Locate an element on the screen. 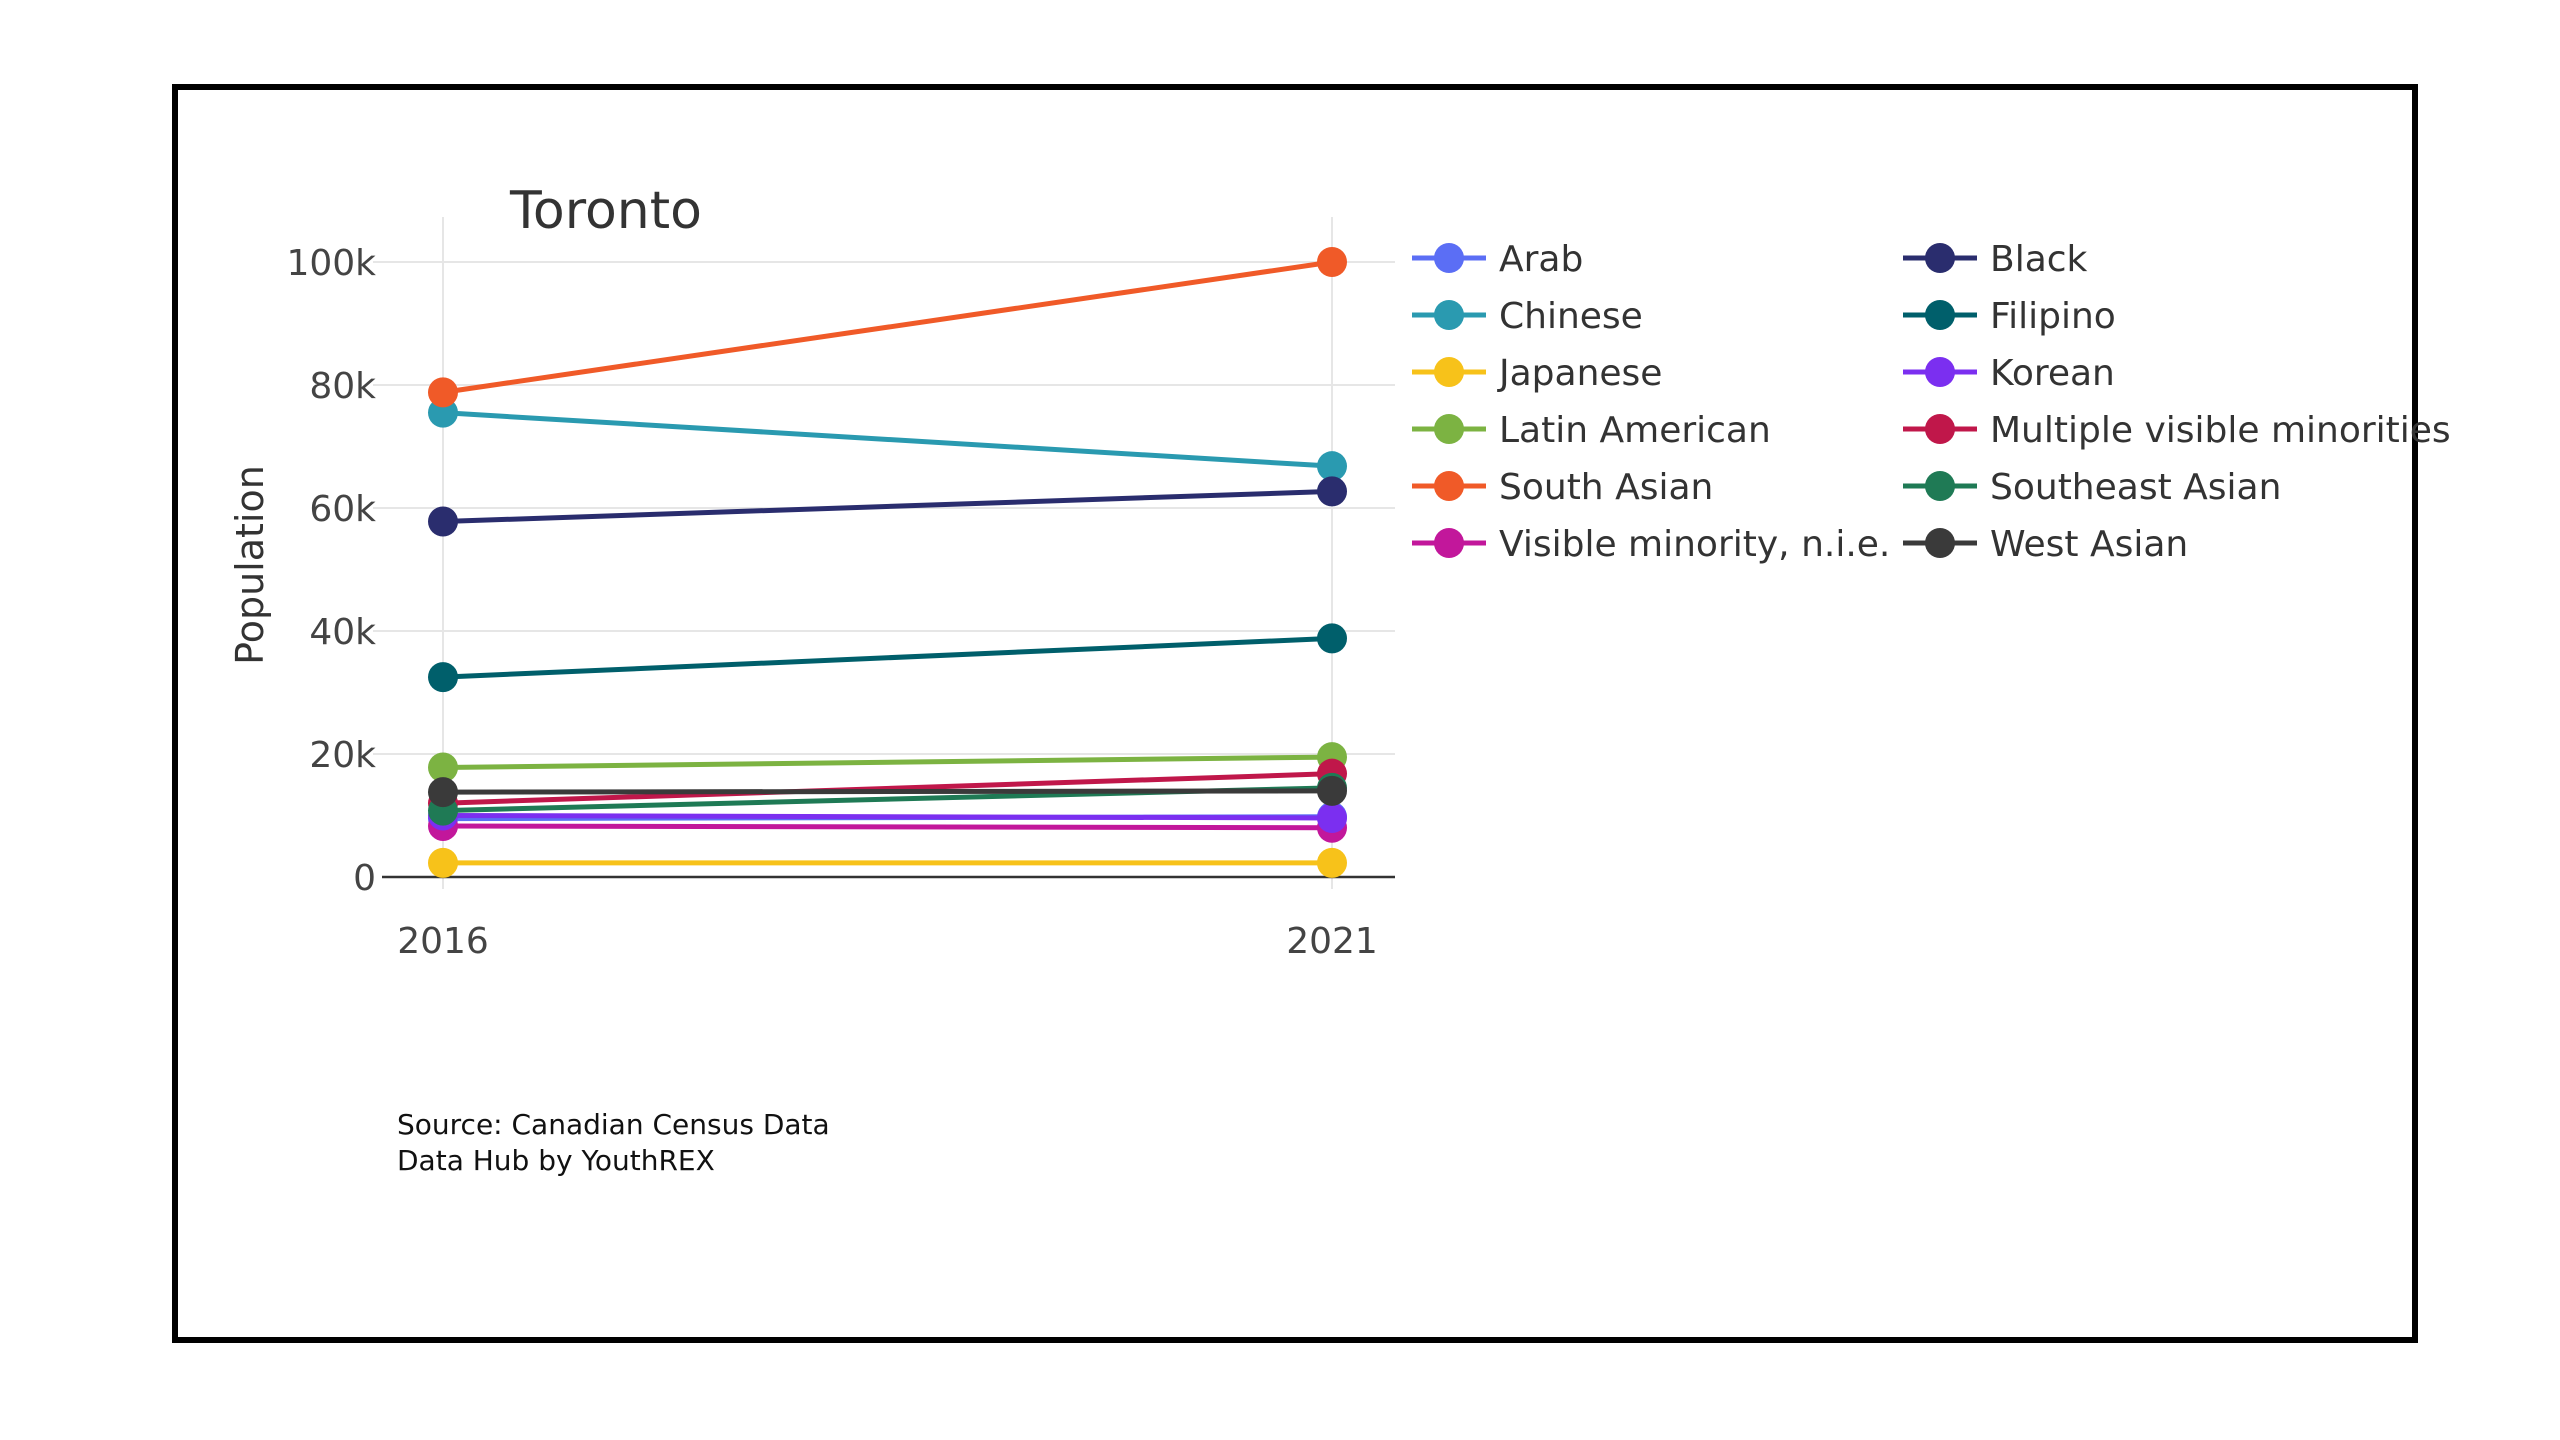  legend-label: Filipino is located at coordinates (2053, 316).